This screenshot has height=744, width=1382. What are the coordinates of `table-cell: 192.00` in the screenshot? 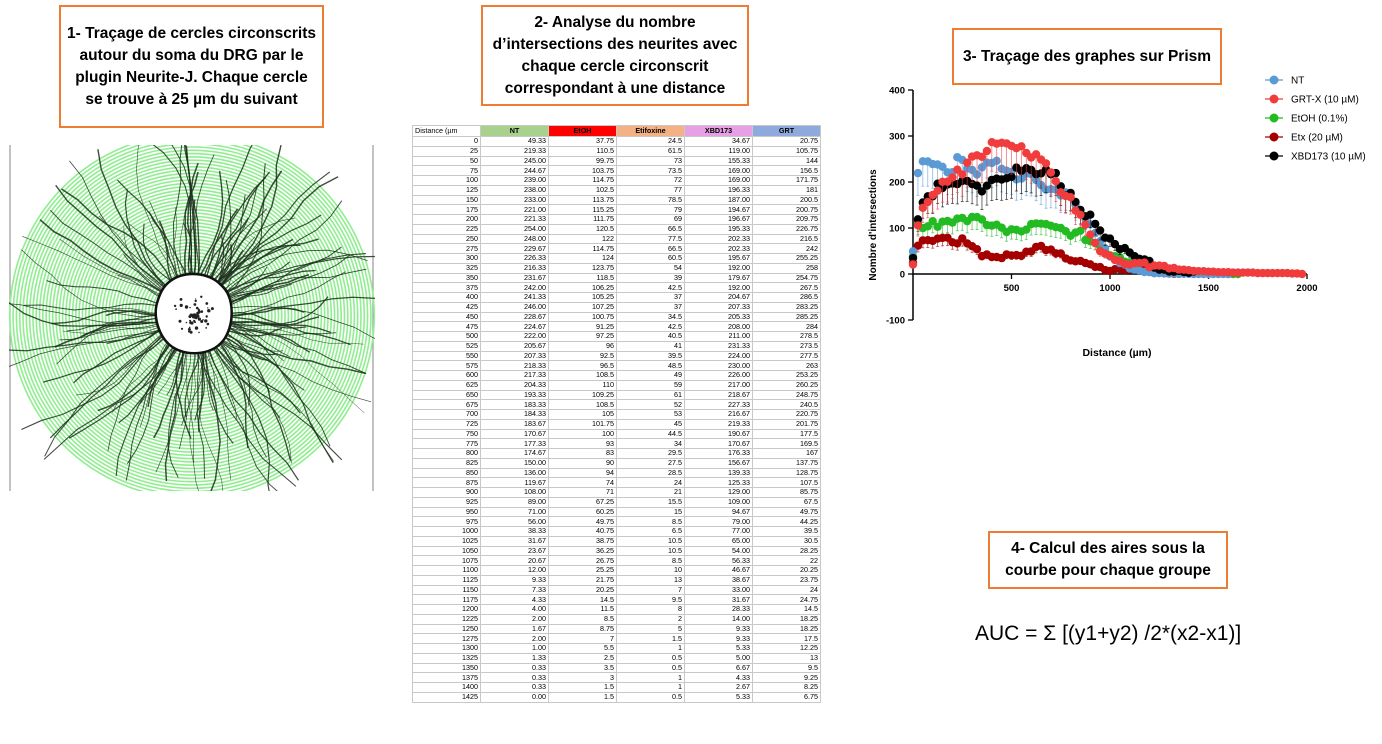 It's located at (718, 287).